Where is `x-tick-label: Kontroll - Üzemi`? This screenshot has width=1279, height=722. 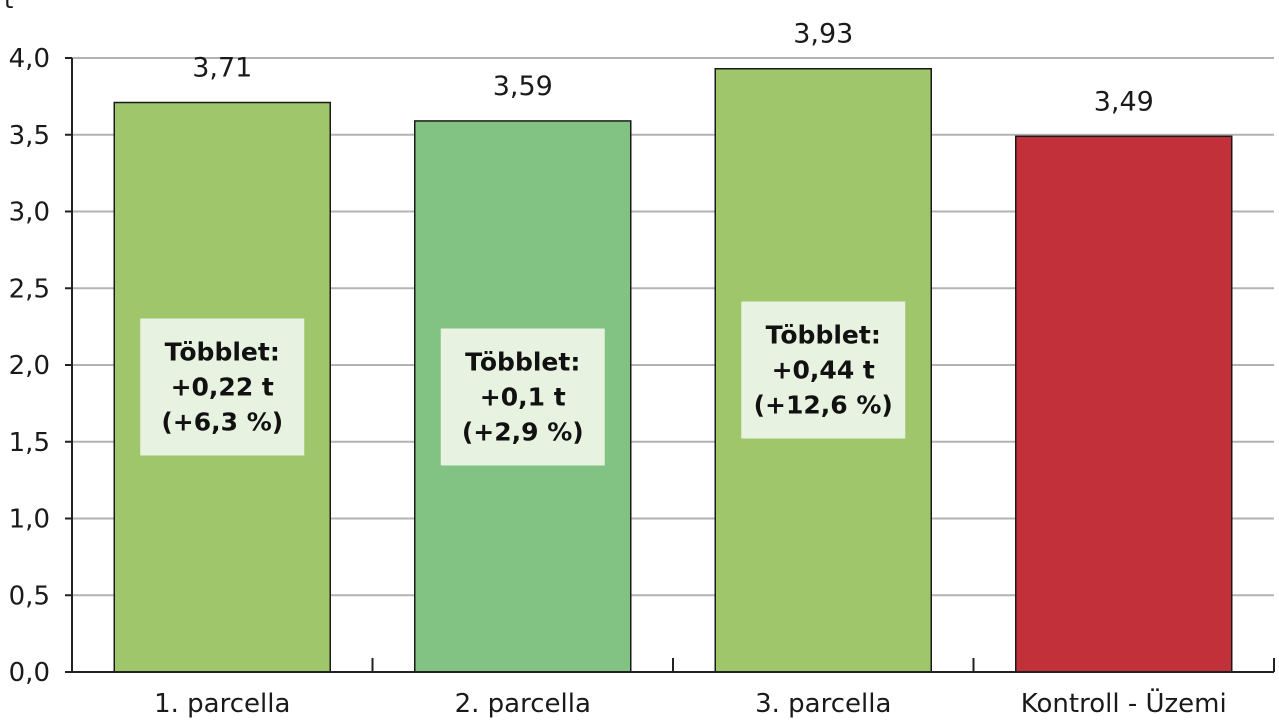
x-tick-label: Kontroll - Üzemi is located at coordinates (1124, 703).